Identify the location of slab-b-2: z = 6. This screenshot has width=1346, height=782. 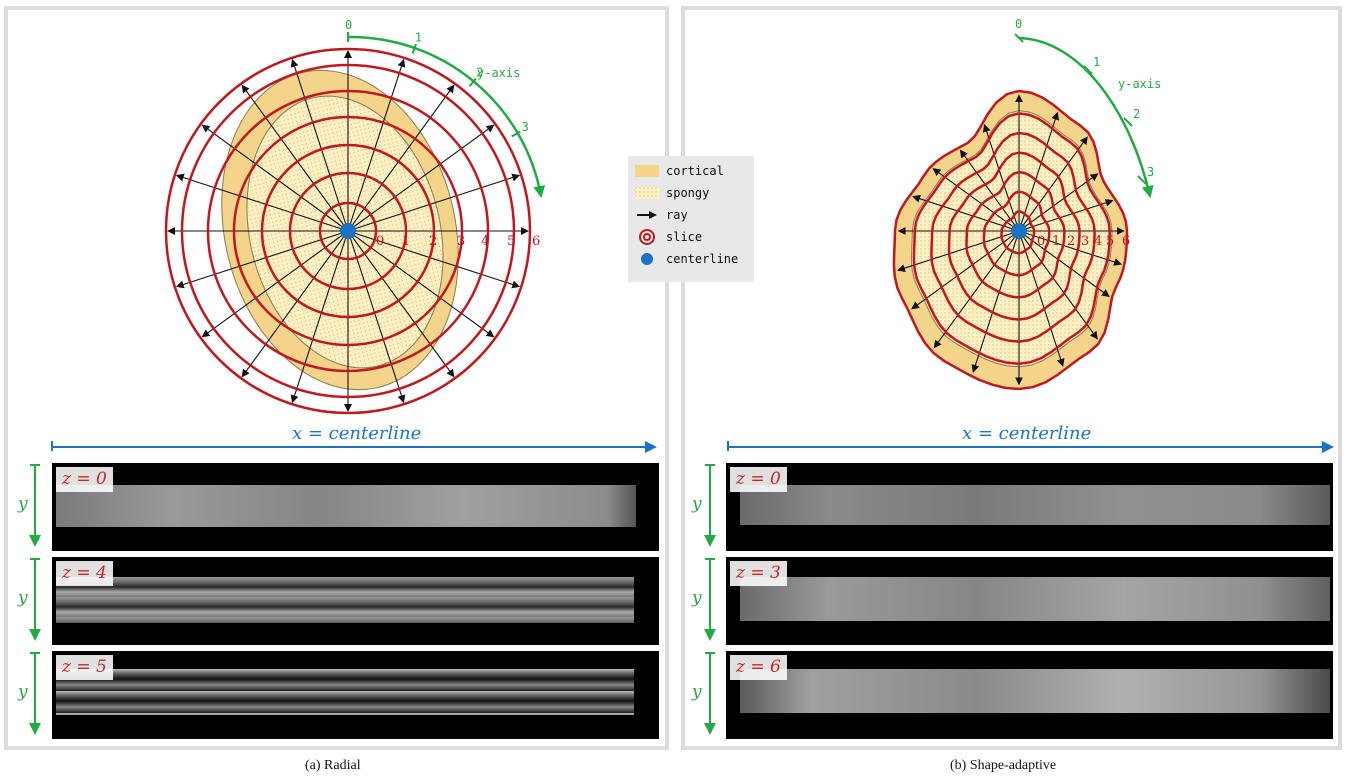
(1029, 695).